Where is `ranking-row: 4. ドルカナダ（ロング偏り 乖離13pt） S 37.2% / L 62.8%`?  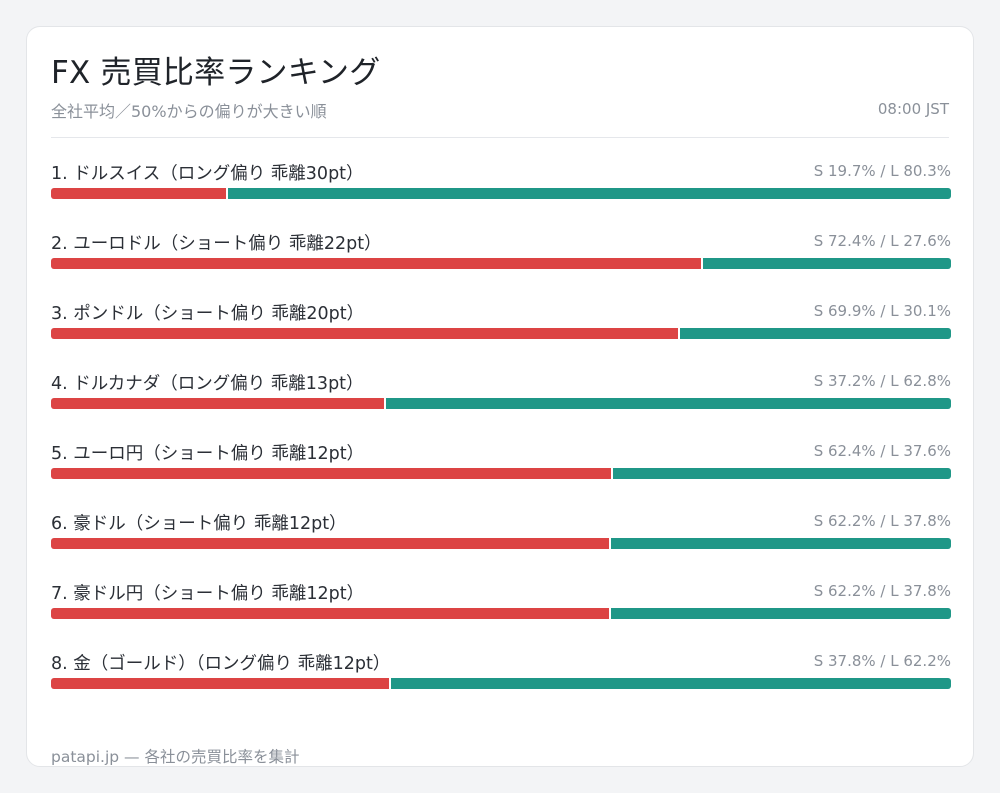
ranking-row: 4. ドルカナダ（ロング偏り 乖離13pt） S 37.2% / L 62.8% is located at coordinates (501, 405).